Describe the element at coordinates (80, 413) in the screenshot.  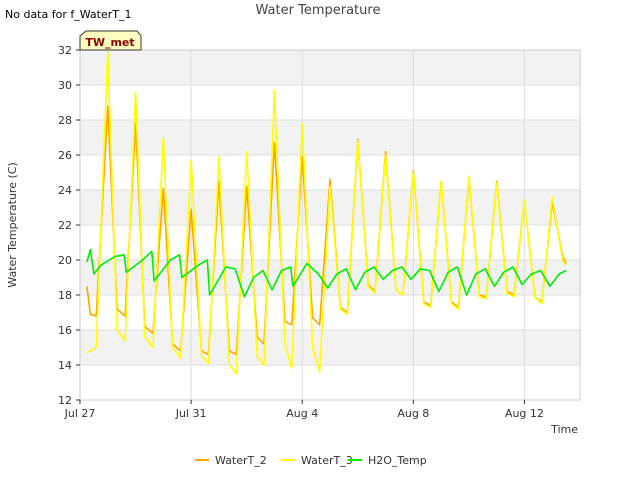
I see `x-tick-label: Jul 27` at that location.